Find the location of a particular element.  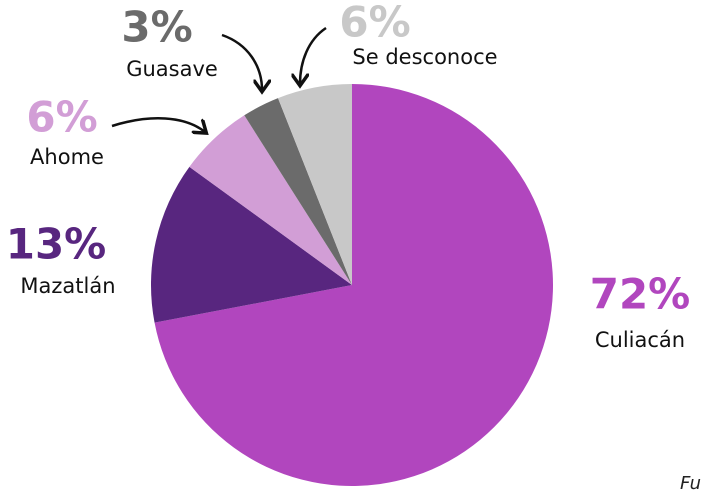

percent-label: 13% is located at coordinates (56, 244).